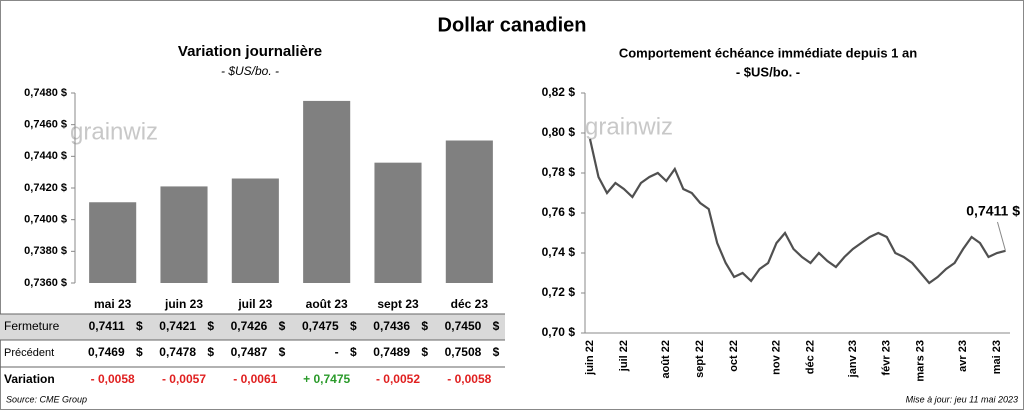 This screenshot has width=1024, height=410. Describe the element at coordinates (45, 283) in the screenshot. I see `y-tick-label: 0,7360 $` at that location.